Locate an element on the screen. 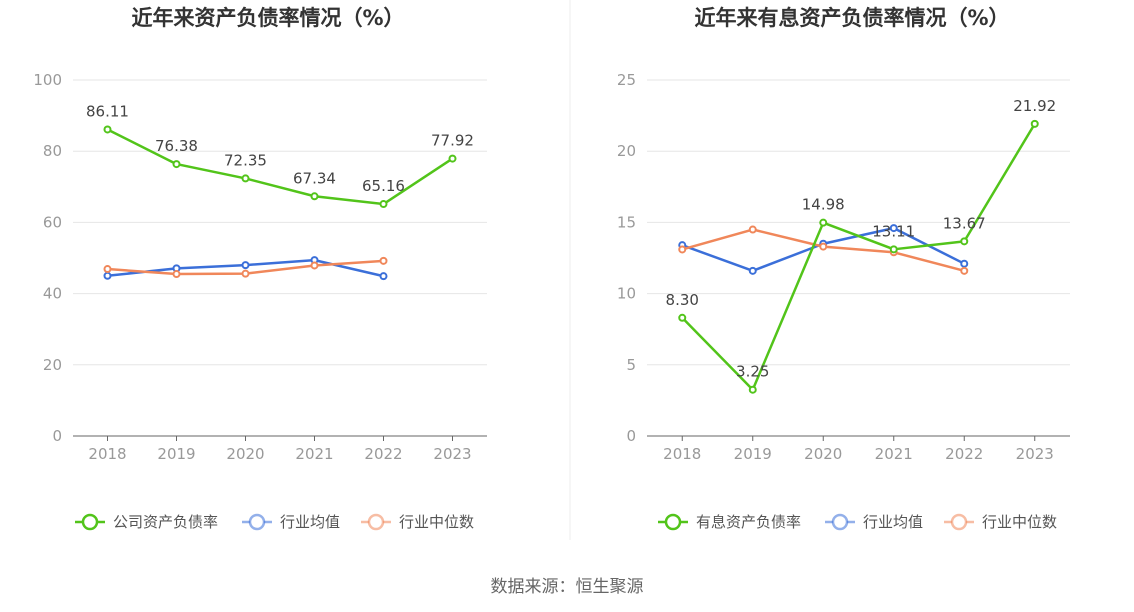 The image size is (1134, 612). chart-title: 近年来资产负债率情况（%） is located at coordinates (267, 18).